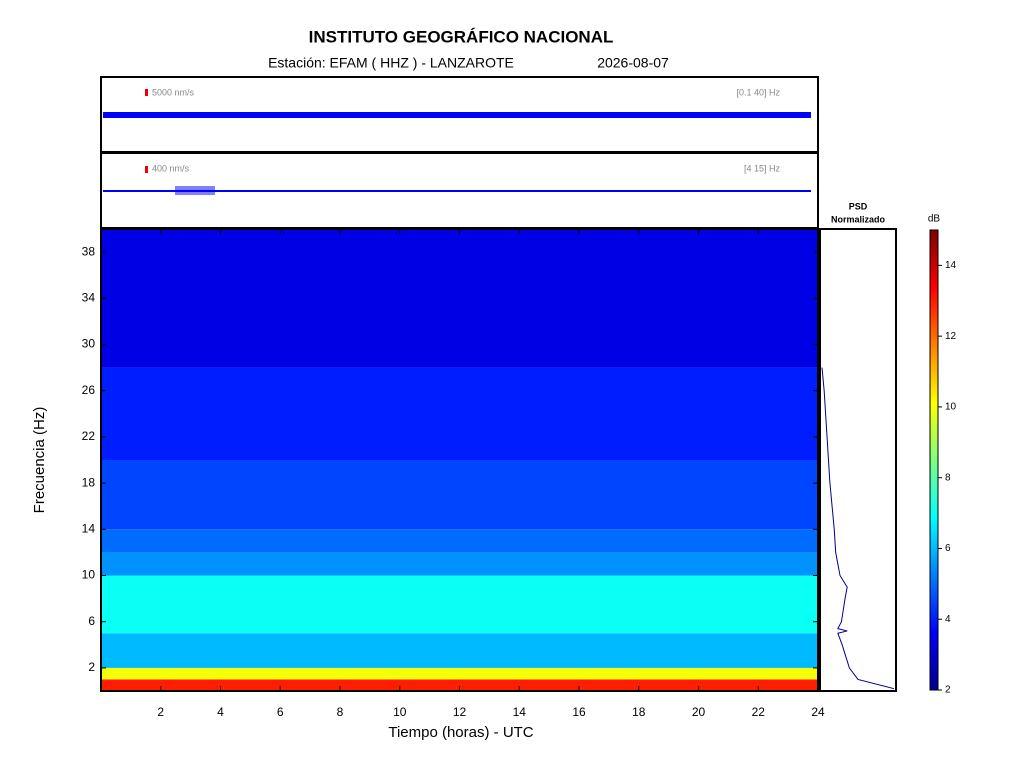 Image resolution: width=1024 pixels, height=768 pixels. I want to click on colorbar-tick-label: 8, so click(948, 477).